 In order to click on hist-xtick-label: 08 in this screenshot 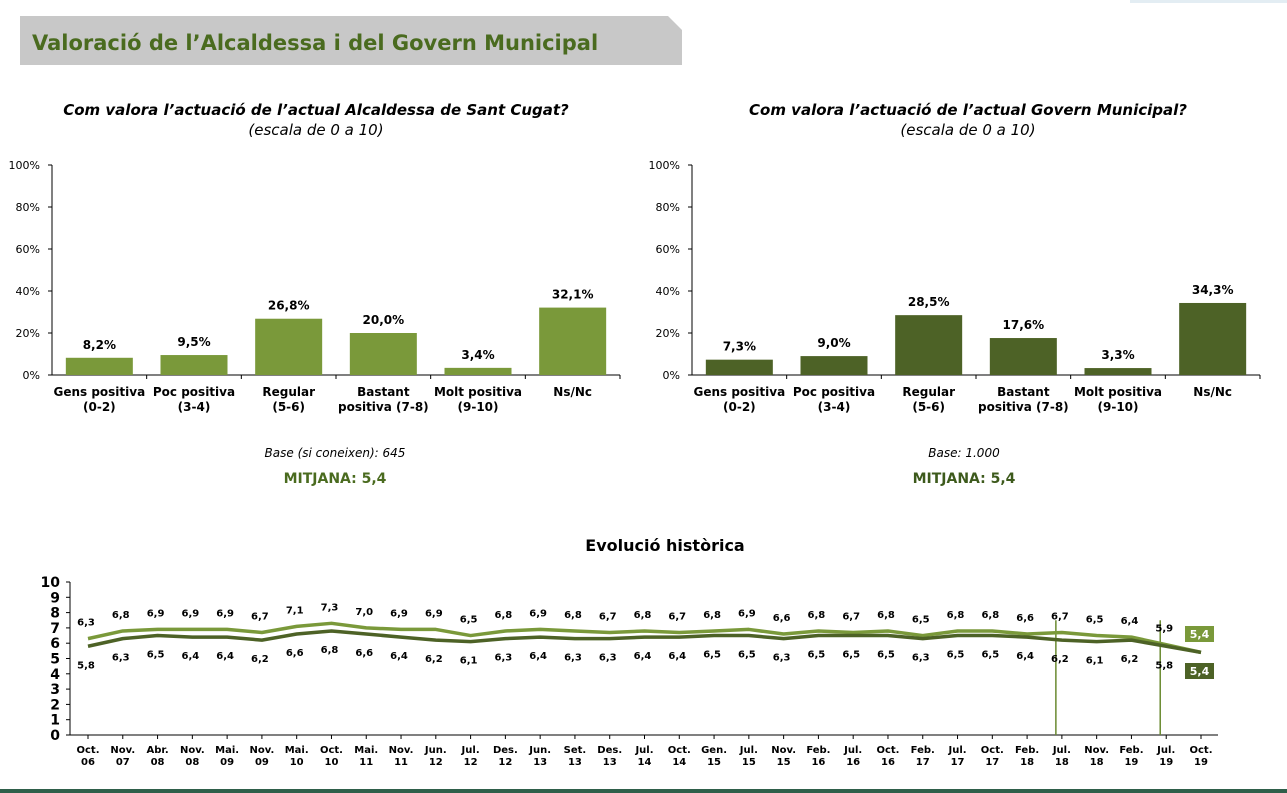, I will do `click(192, 762)`.